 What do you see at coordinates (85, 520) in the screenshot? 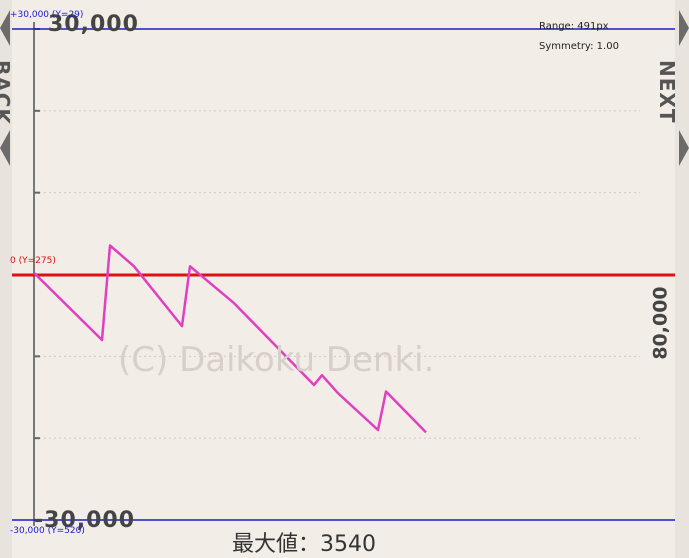
I see `y-tick-label-bottom: -30,000` at bounding box center [85, 520].